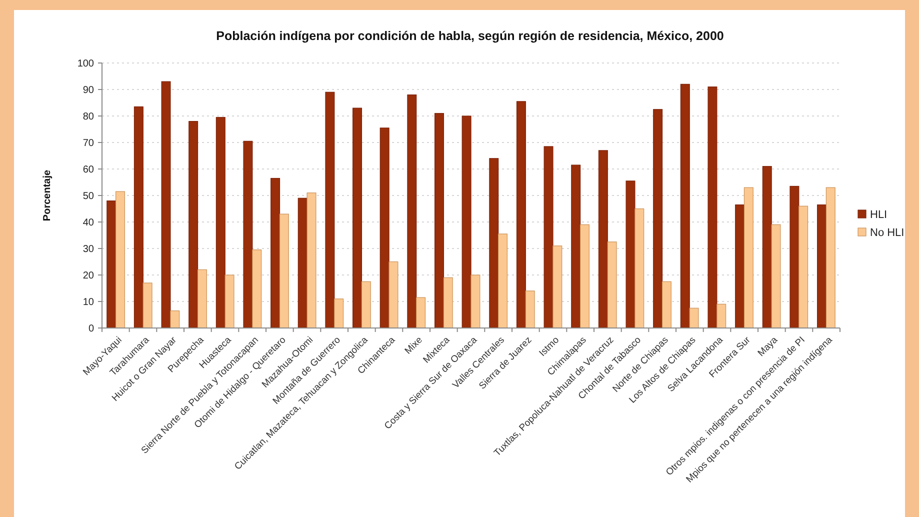 This screenshot has height=517, width=919. What do you see at coordinates (88, 249) in the screenshot?
I see `y-tick-label: 30` at bounding box center [88, 249].